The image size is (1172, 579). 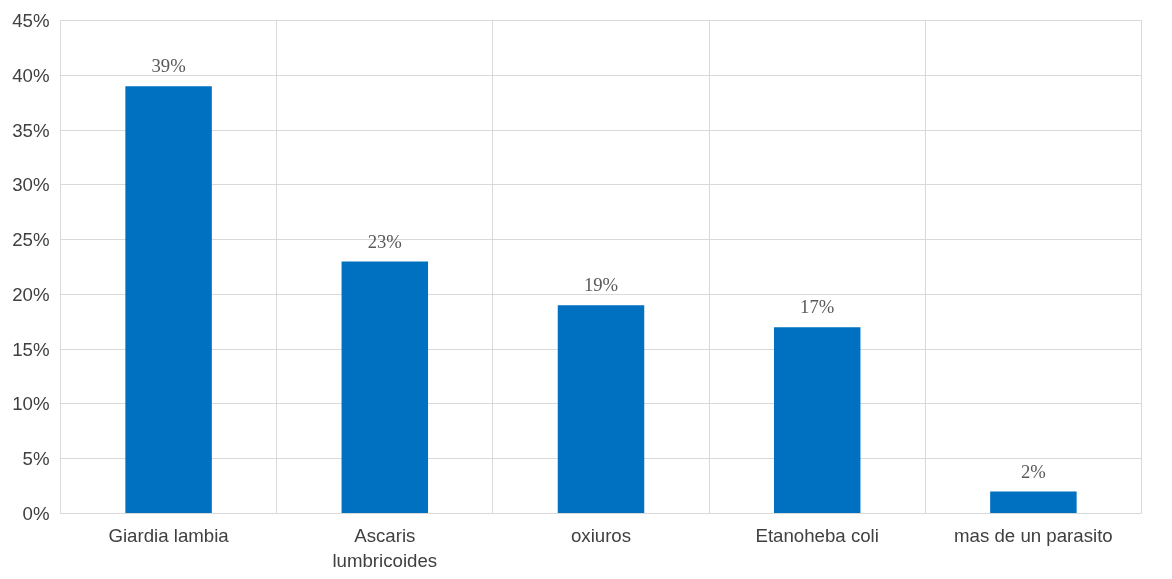 I want to click on y-tick-label: 30%, so click(x=31, y=185).